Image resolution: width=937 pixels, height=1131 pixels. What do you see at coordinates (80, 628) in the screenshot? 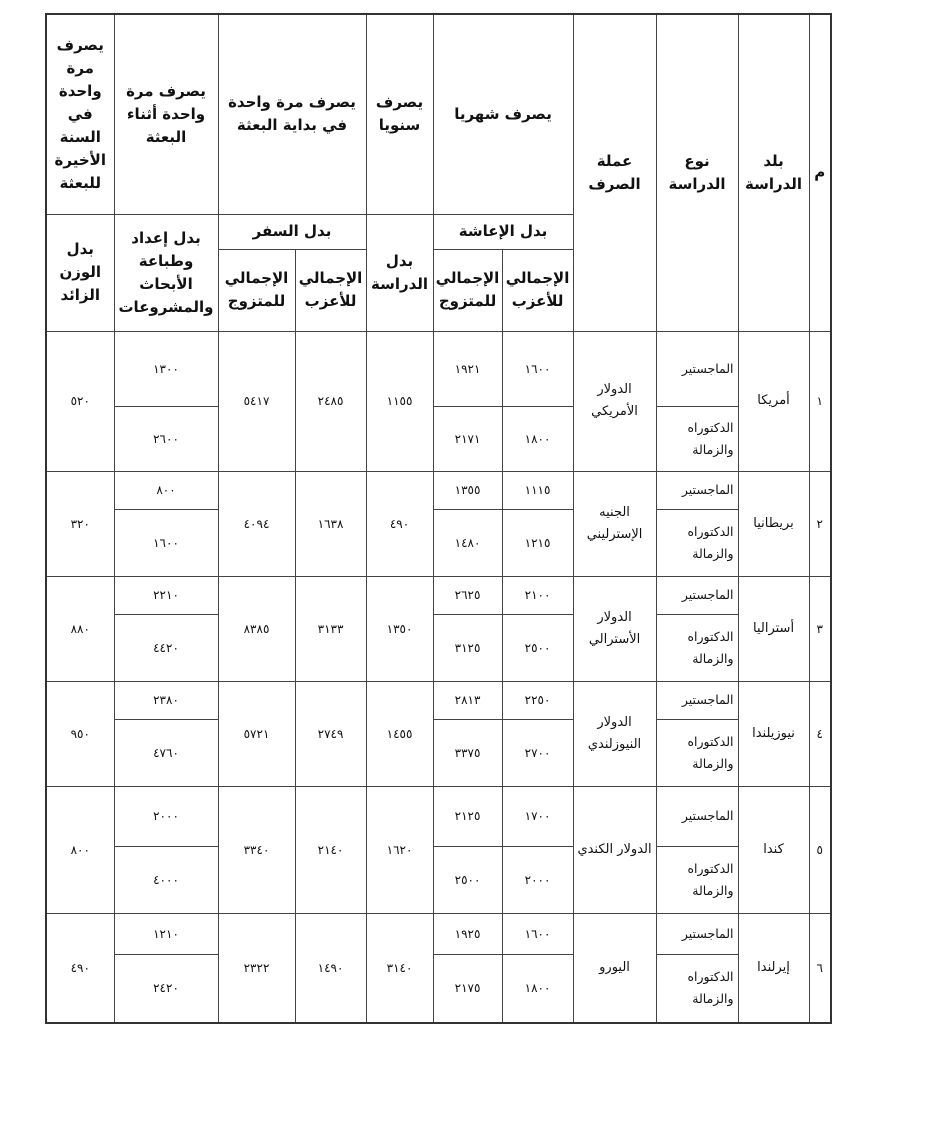
I see `excess-weight-value: ٨٨٠` at bounding box center [80, 628].